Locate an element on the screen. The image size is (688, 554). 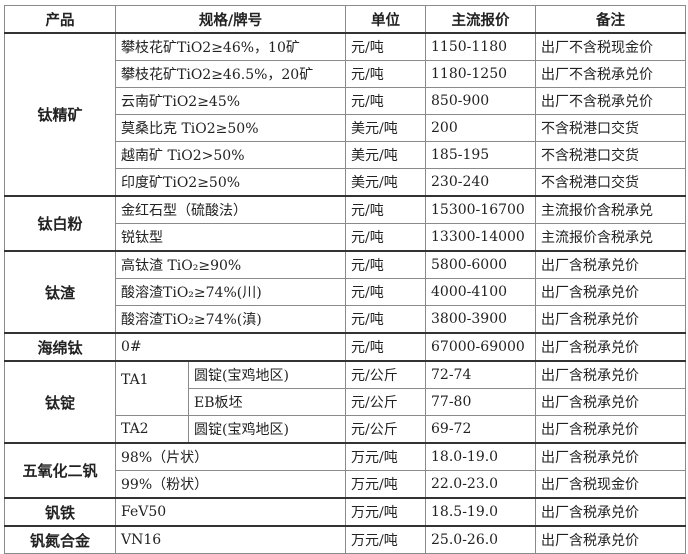
table-row: 钒氮合金 VN16 万元/吨 25.0-26.0 出厂含税承兑价 is located at coordinates (345, 539).